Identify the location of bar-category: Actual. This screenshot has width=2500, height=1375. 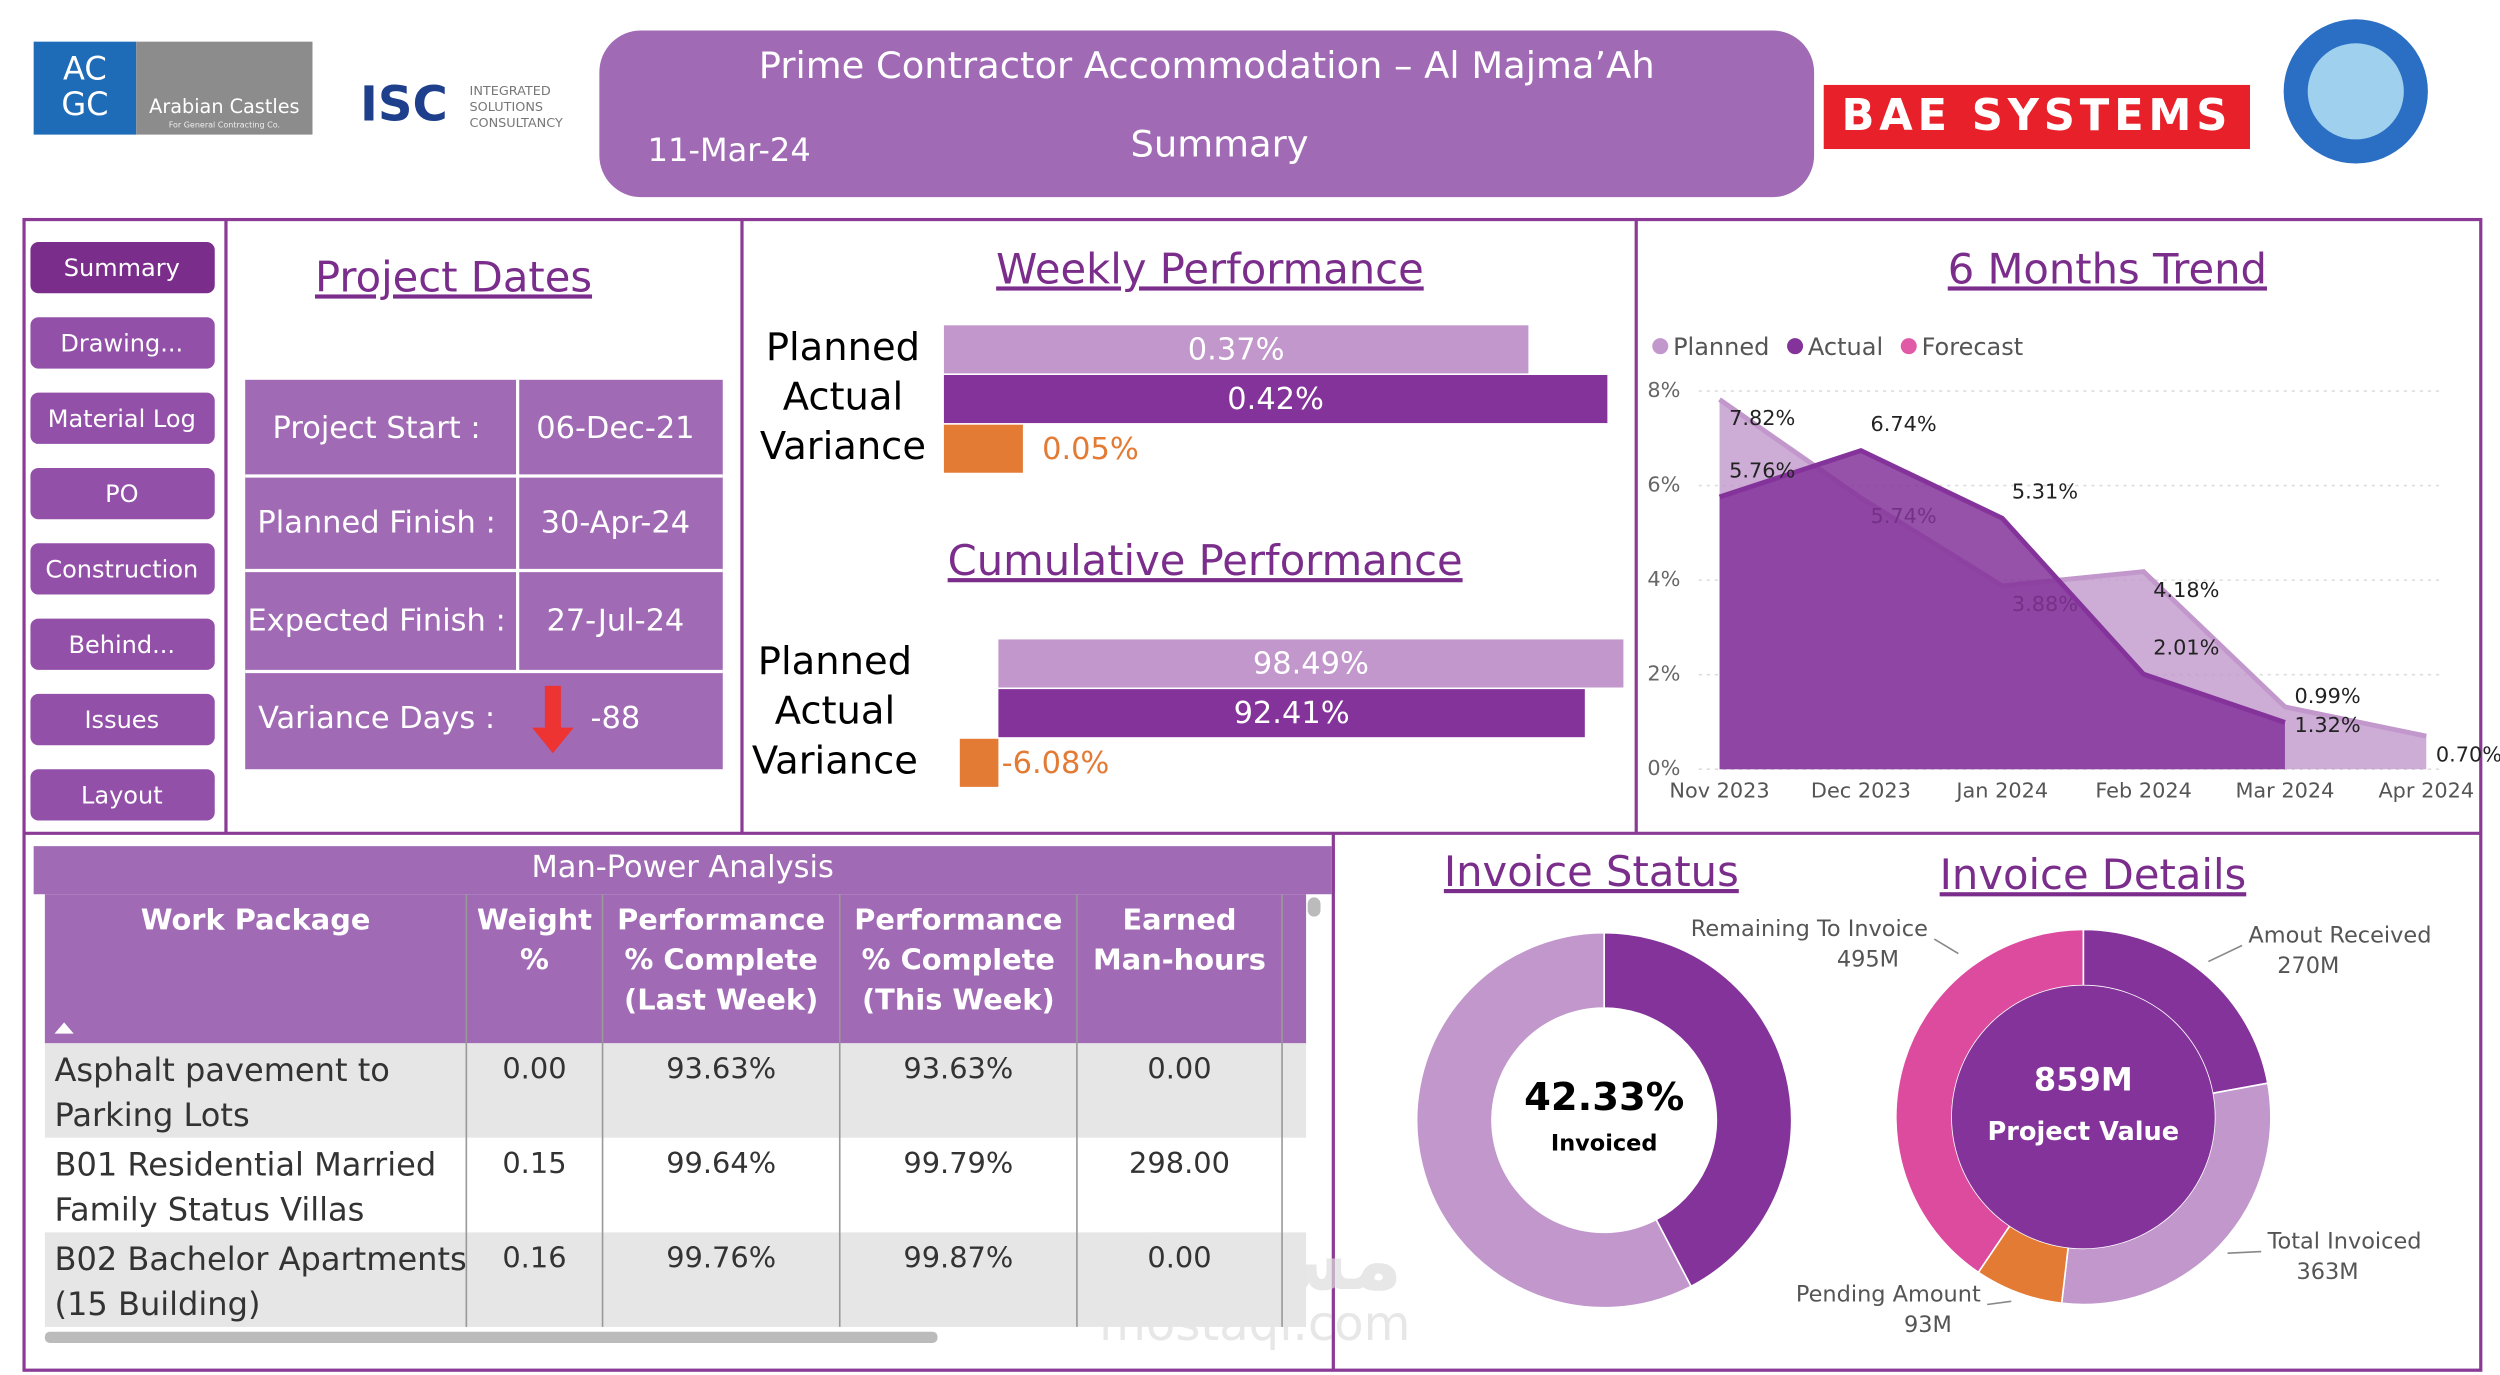
(835, 711).